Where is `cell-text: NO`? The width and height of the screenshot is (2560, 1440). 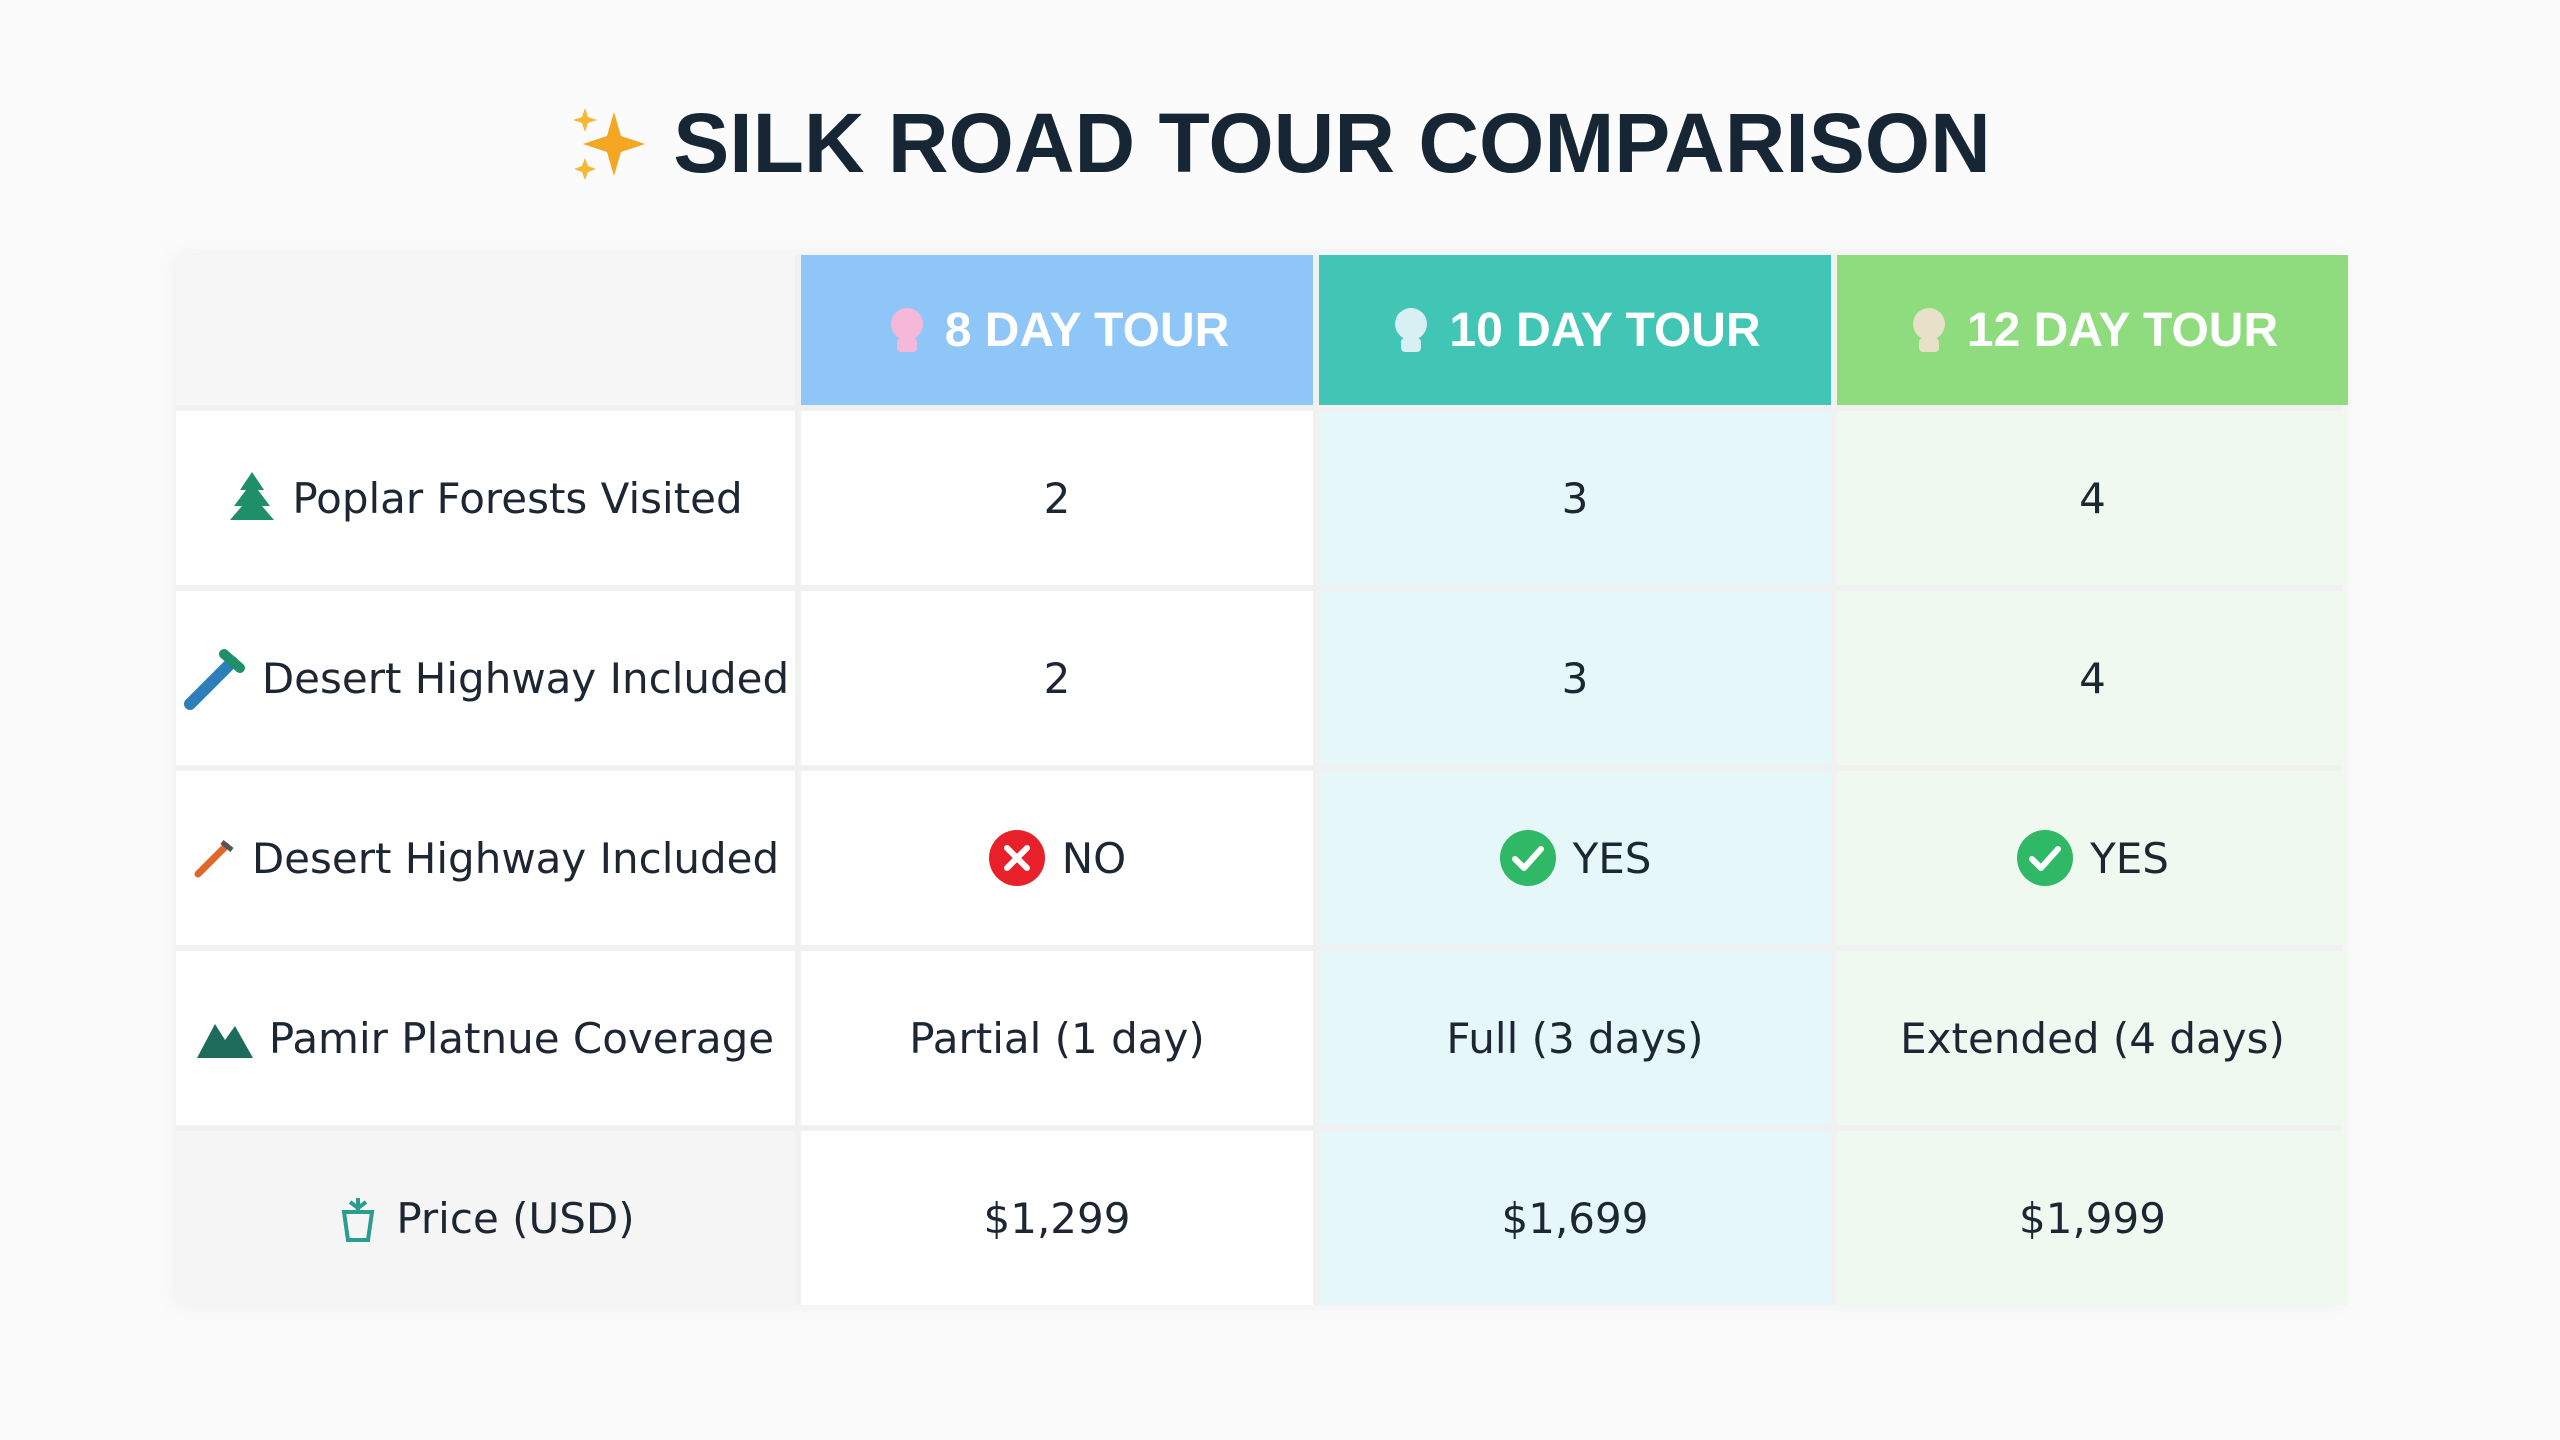 cell-text: NO is located at coordinates (1094, 858).